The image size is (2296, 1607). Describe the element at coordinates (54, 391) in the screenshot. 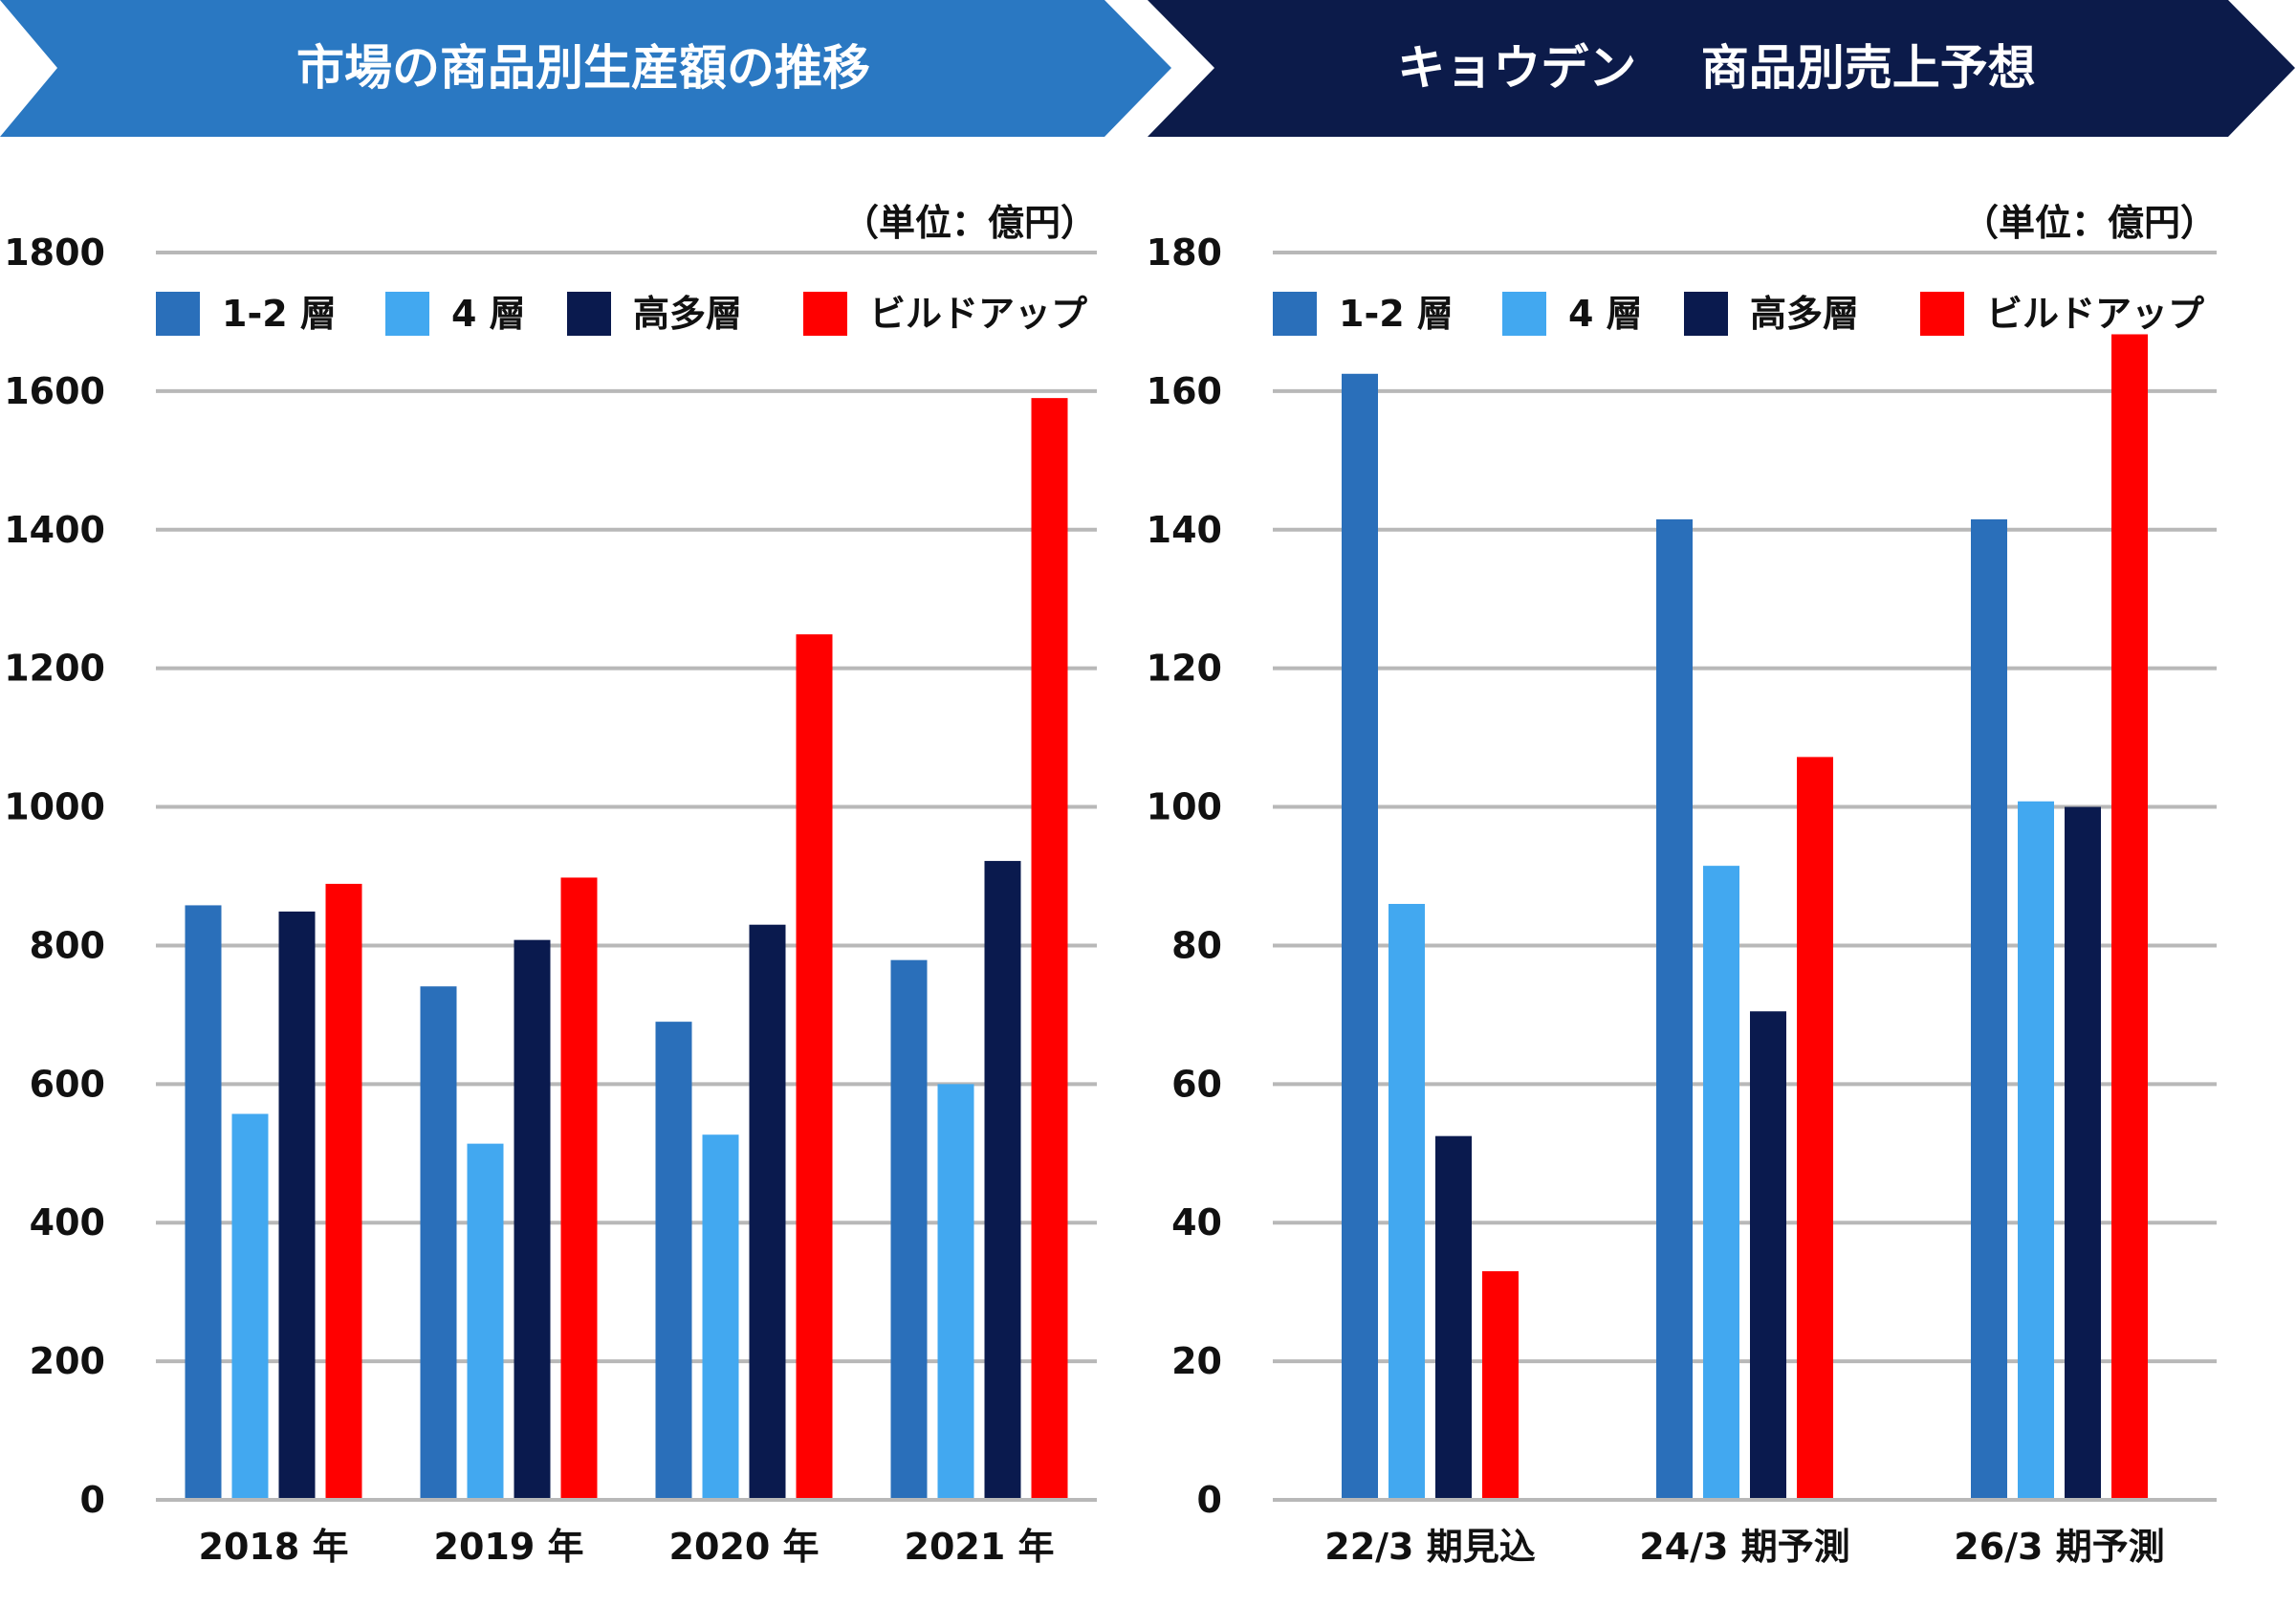

I see `y-tick-label: 1600` at that location.